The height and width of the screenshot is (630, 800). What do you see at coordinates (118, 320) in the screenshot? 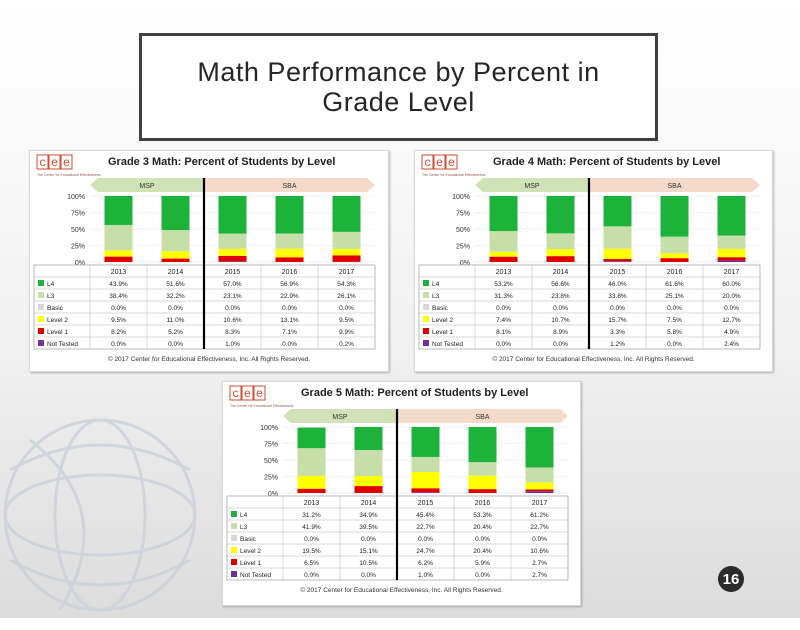
I see `table-cell: 9.5%` at bounding box center [118, 320].